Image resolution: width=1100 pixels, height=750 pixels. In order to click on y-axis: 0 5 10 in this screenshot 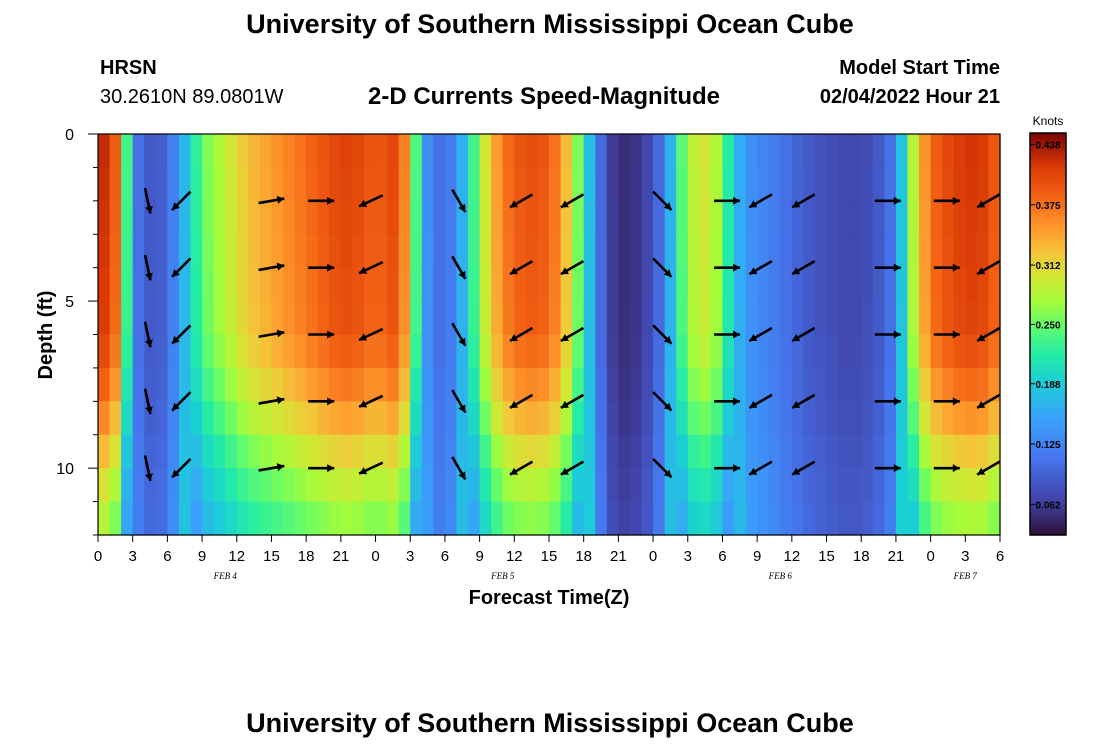, I will do `click(77, 331)`.